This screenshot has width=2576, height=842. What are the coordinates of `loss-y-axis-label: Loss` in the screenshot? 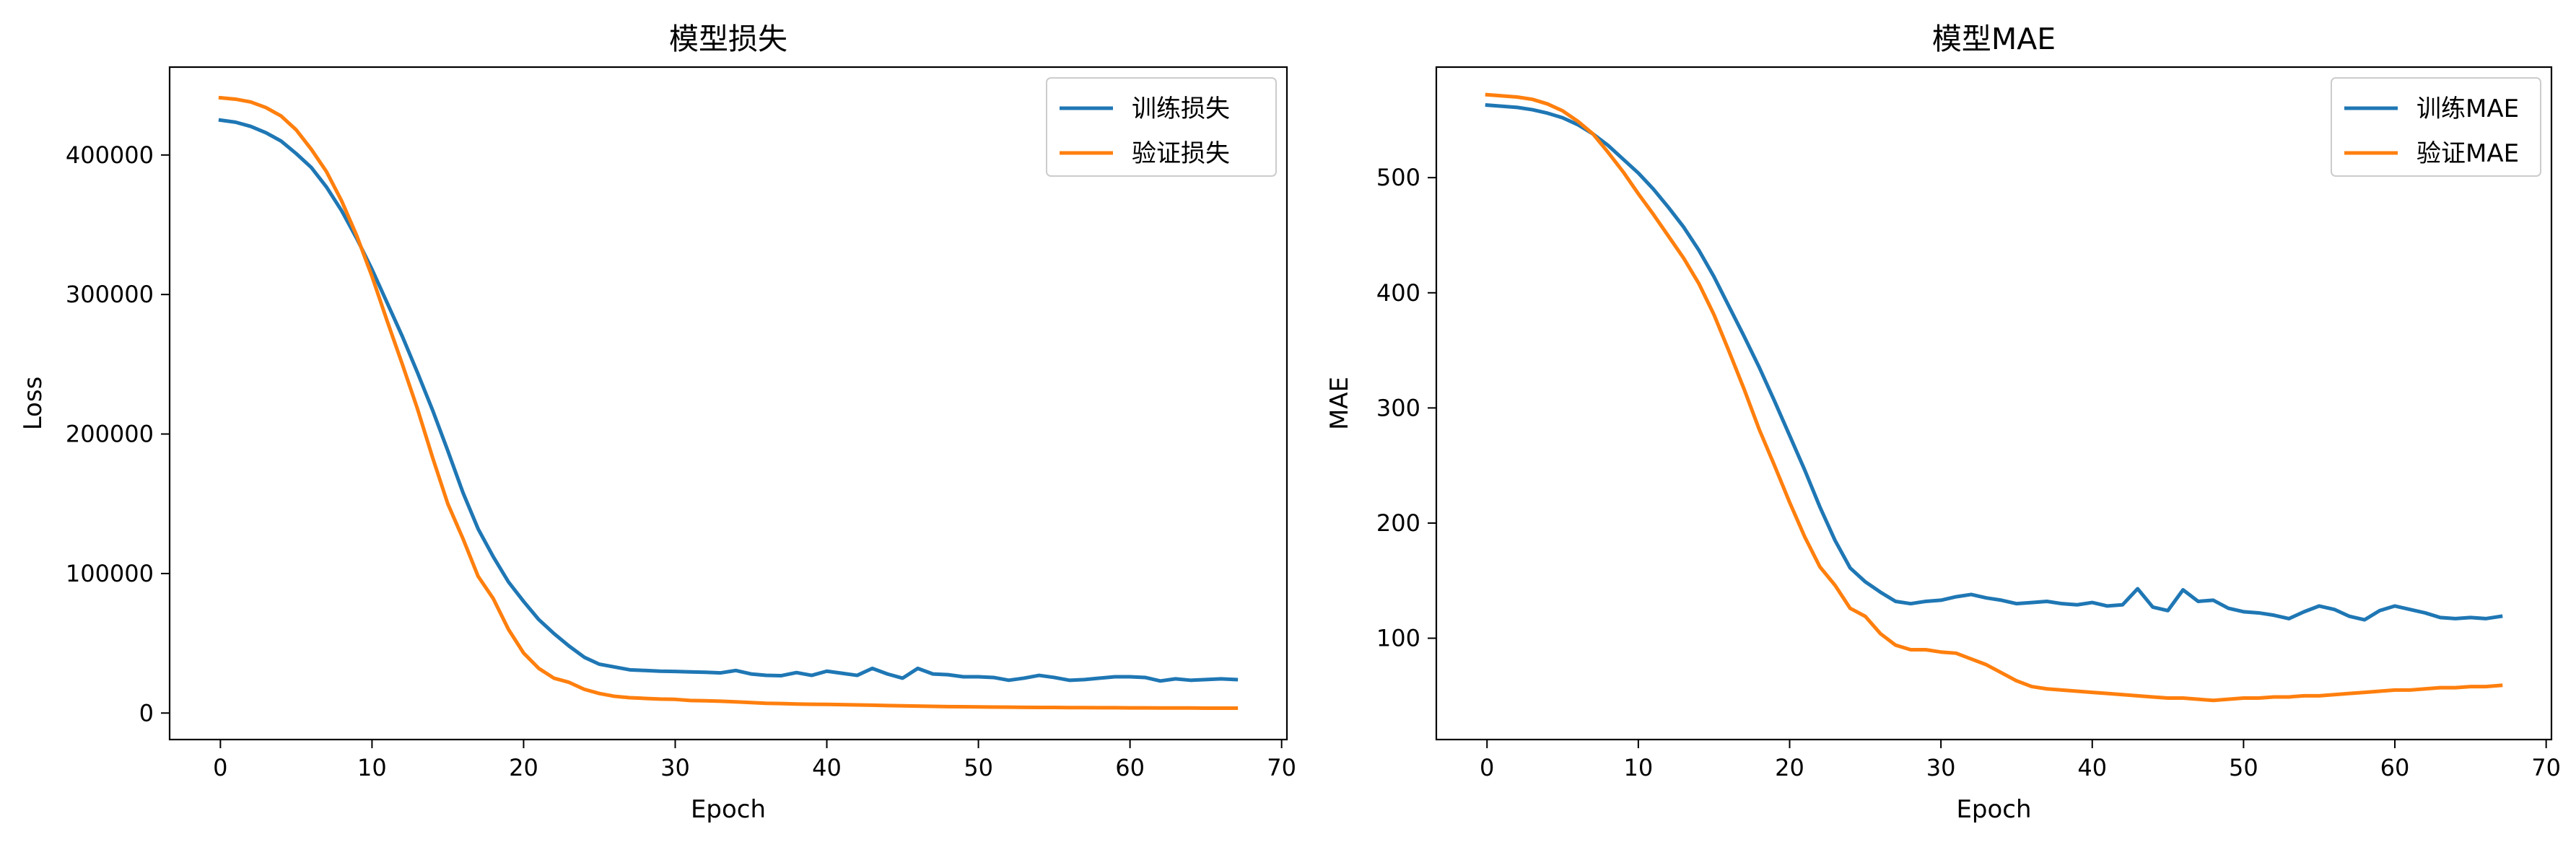 It's located at (33, 404).